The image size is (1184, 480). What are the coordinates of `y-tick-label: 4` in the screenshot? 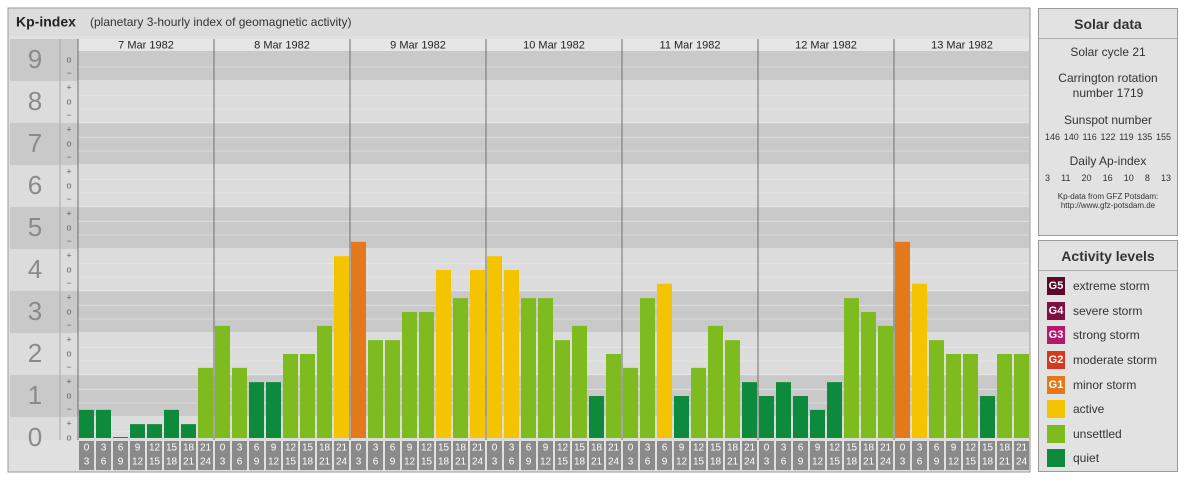 It's located at (35, 269).